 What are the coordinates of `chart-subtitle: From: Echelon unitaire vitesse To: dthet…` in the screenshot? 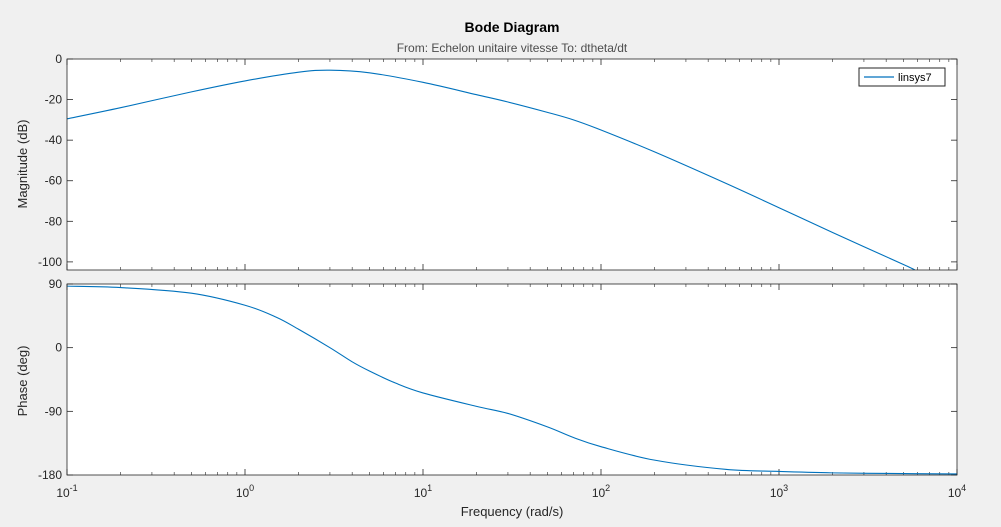 It's located at (512, 48).